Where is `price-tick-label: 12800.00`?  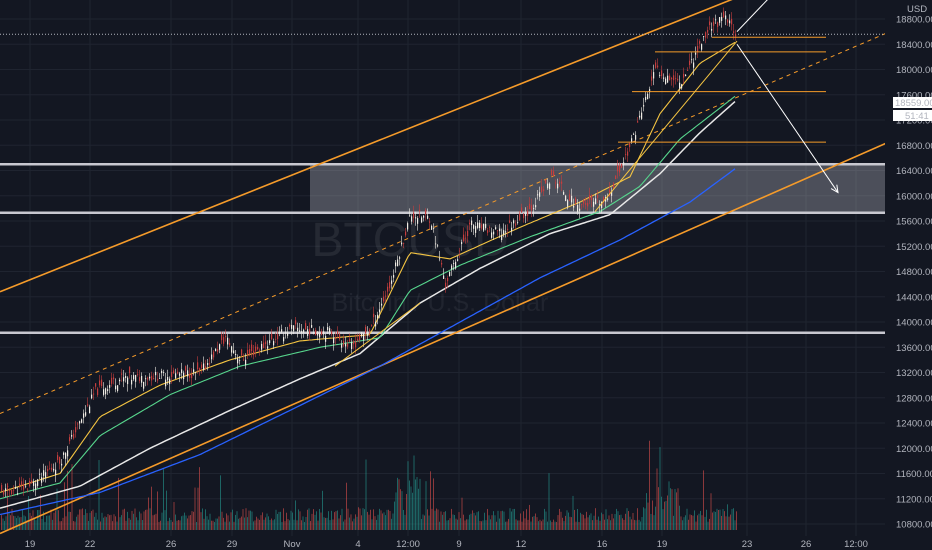
price-tick-label: 12800.00 is located at coordinates (914, 398).